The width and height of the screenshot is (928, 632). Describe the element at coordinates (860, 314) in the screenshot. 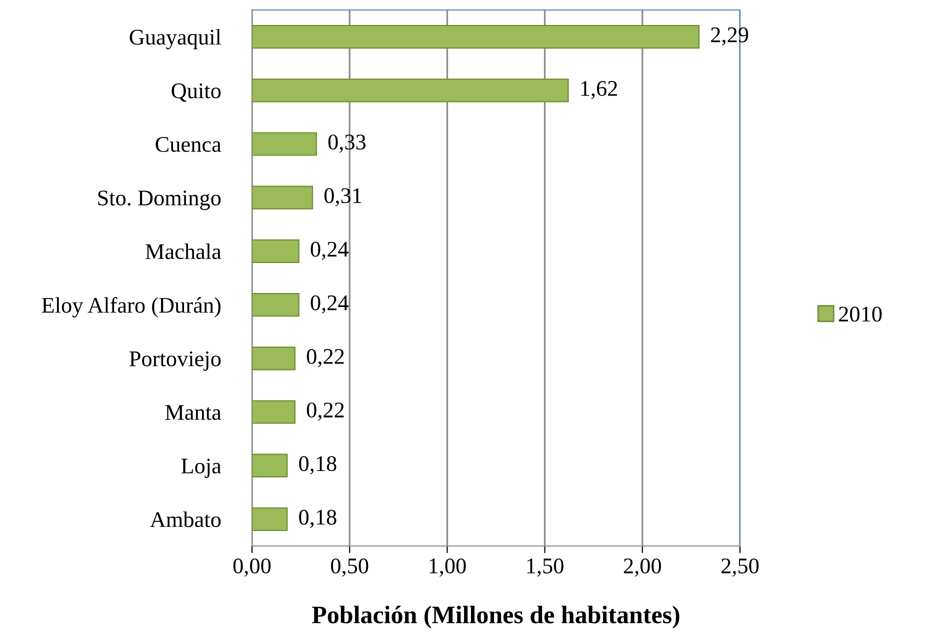

I see `legend-label: 2010` at that location.